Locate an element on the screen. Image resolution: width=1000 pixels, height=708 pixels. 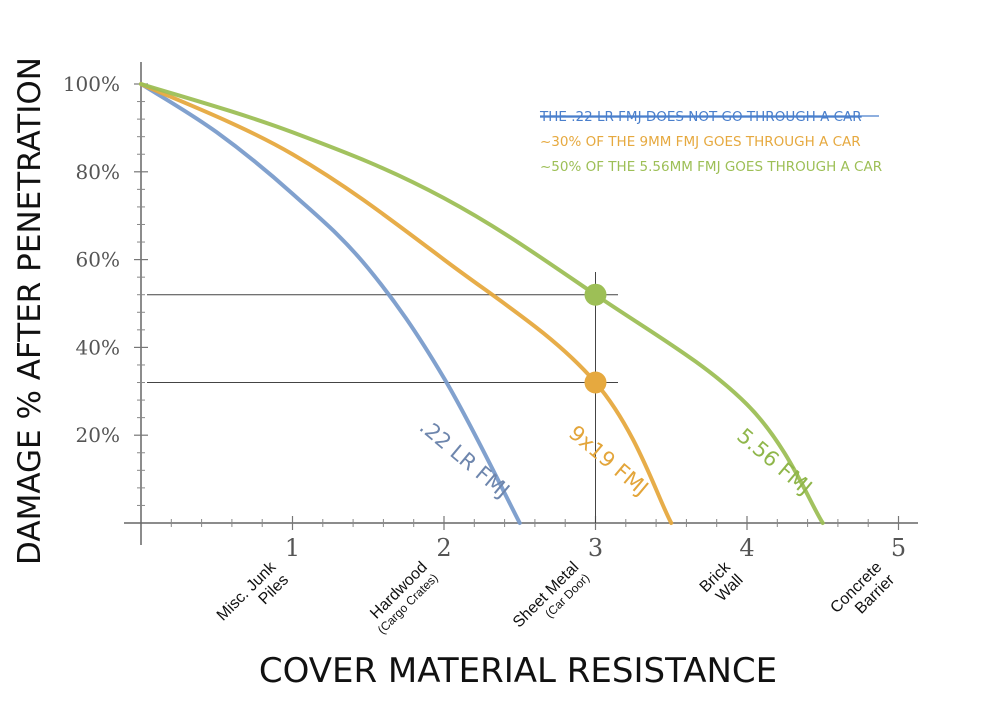
y-tick-label: 80% is located at coordinates (98, 172).